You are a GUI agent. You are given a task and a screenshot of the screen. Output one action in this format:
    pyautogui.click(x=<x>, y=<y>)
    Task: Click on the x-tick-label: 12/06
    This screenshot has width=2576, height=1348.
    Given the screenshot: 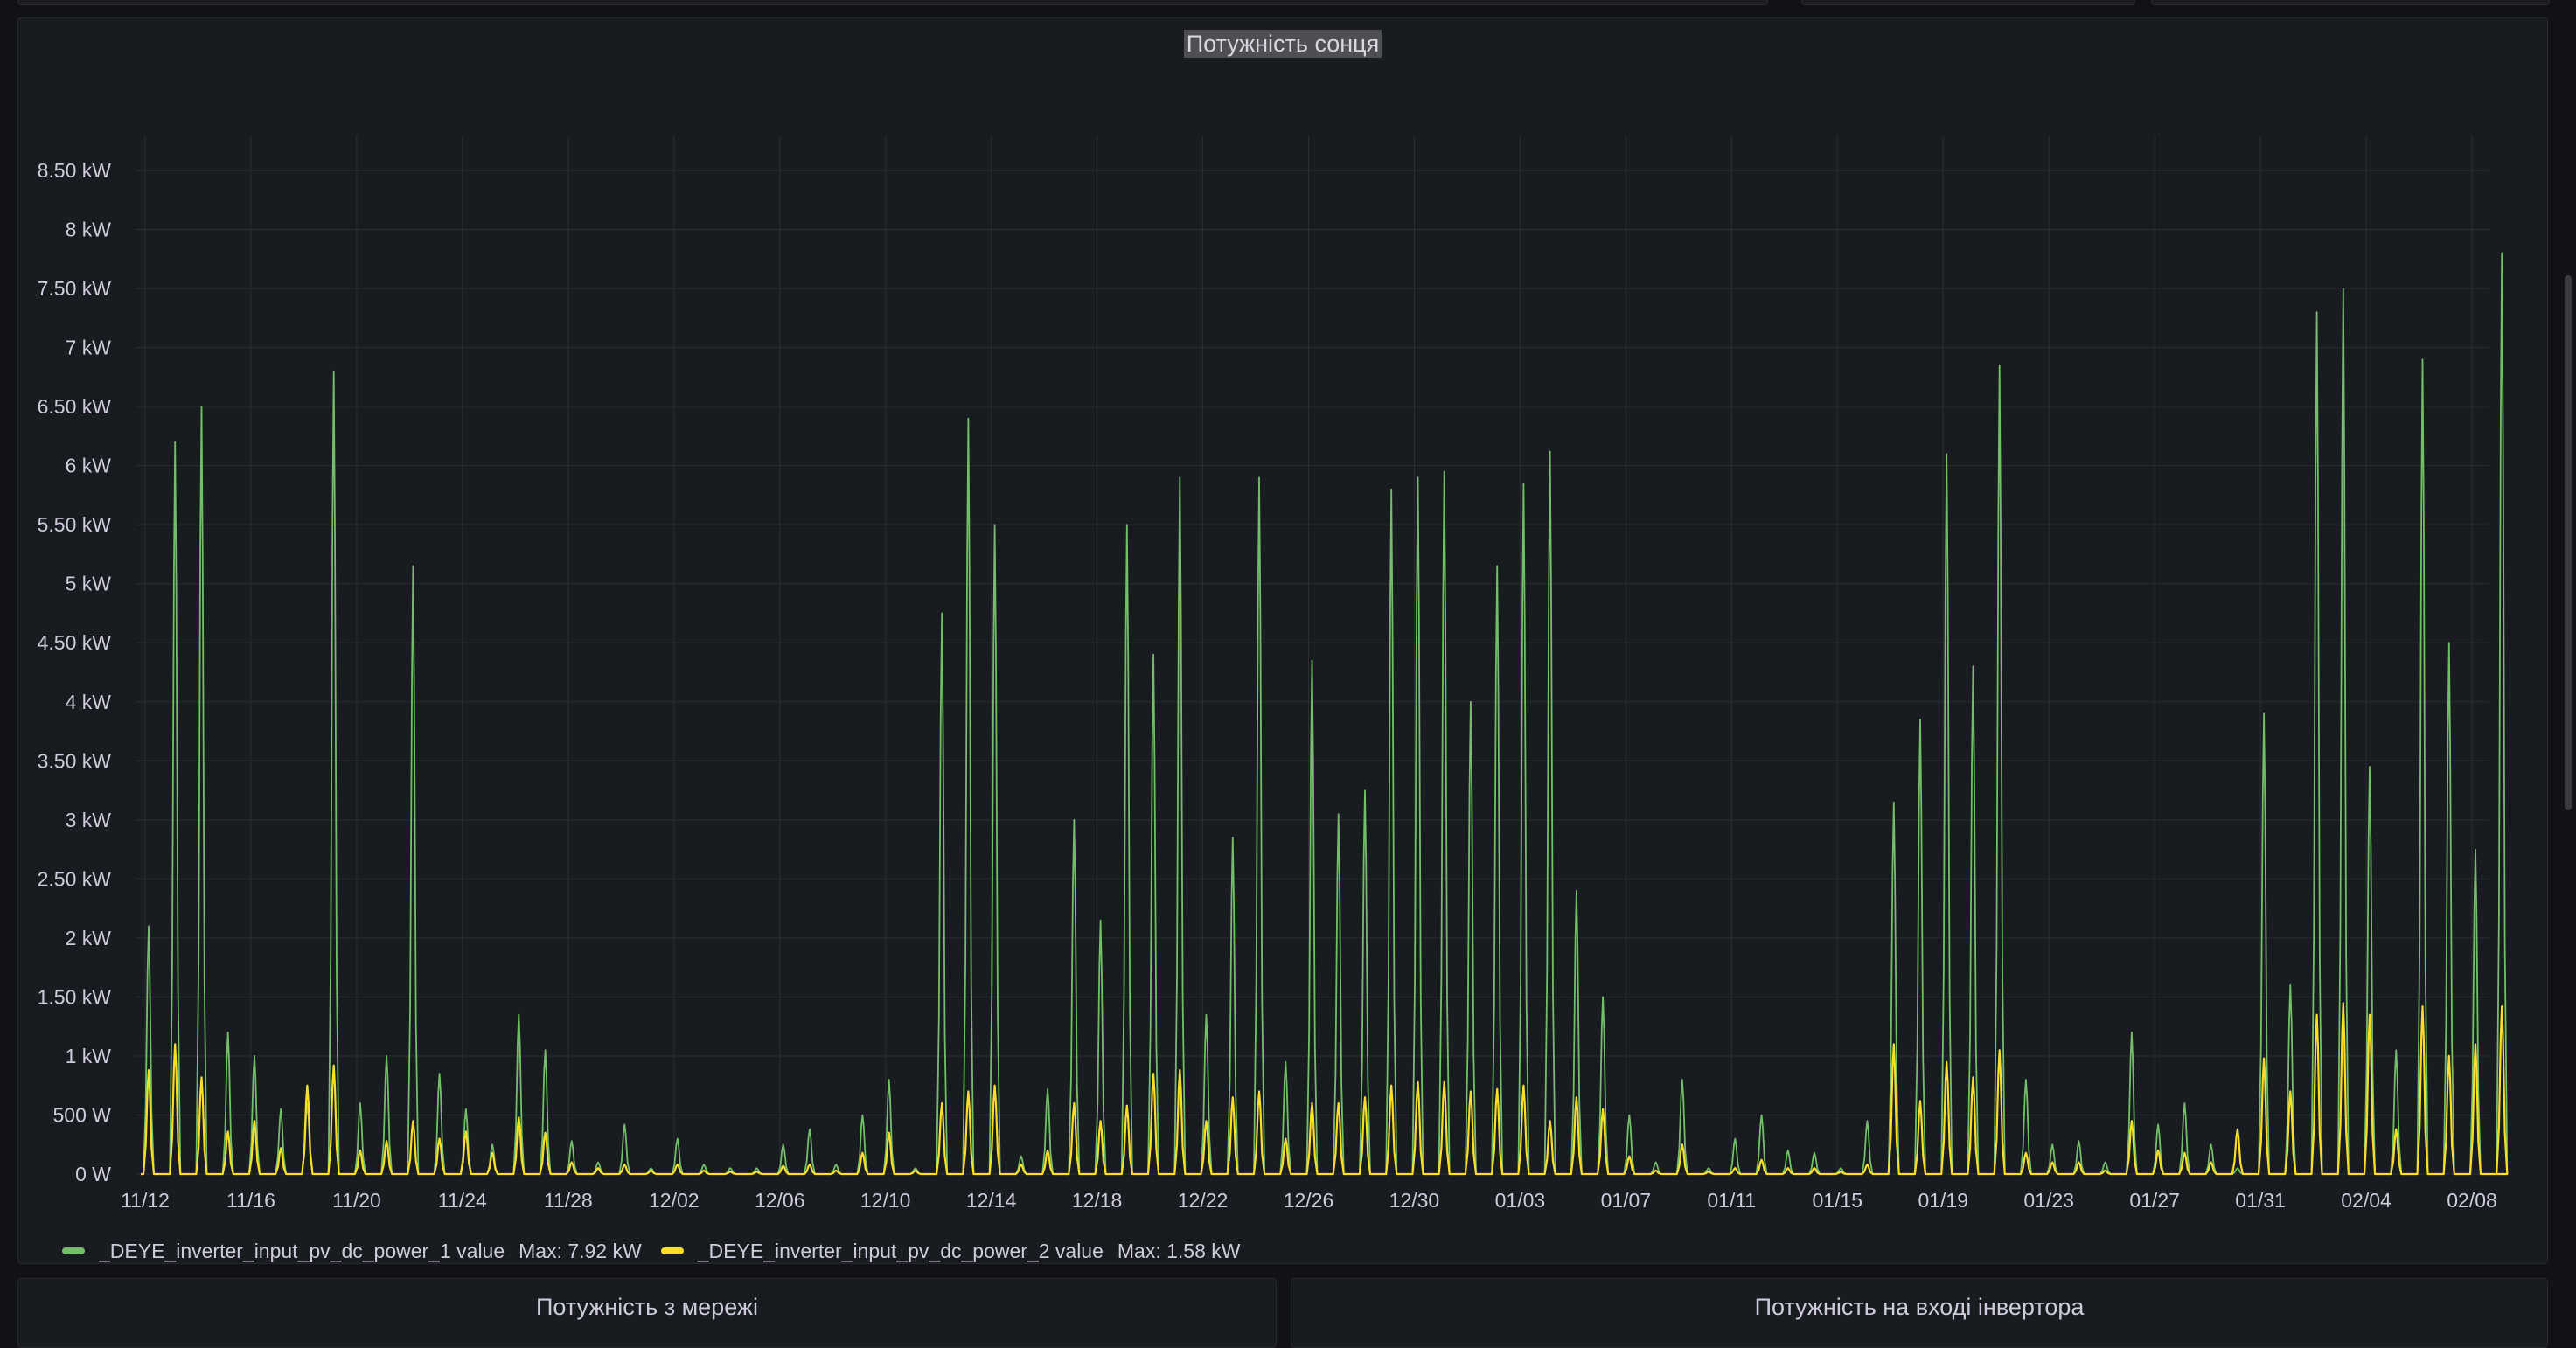 What is the action you would take?
    pyautogui.click(x=780, y=1200)
    